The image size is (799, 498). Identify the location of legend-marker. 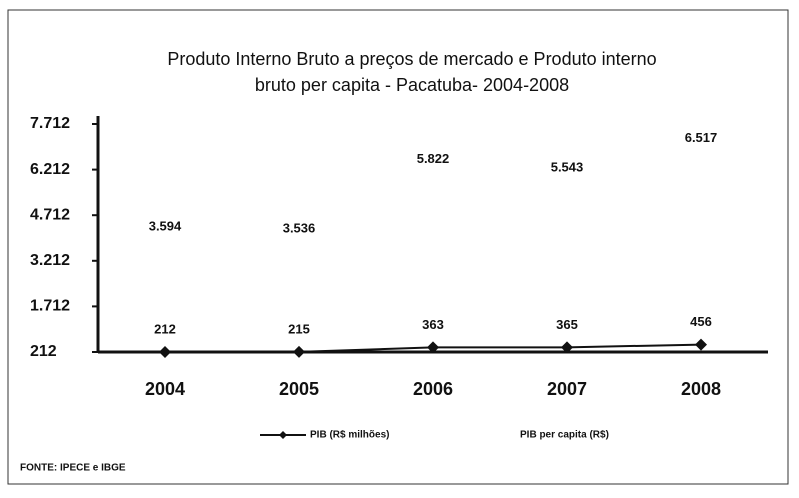
(283, 435).